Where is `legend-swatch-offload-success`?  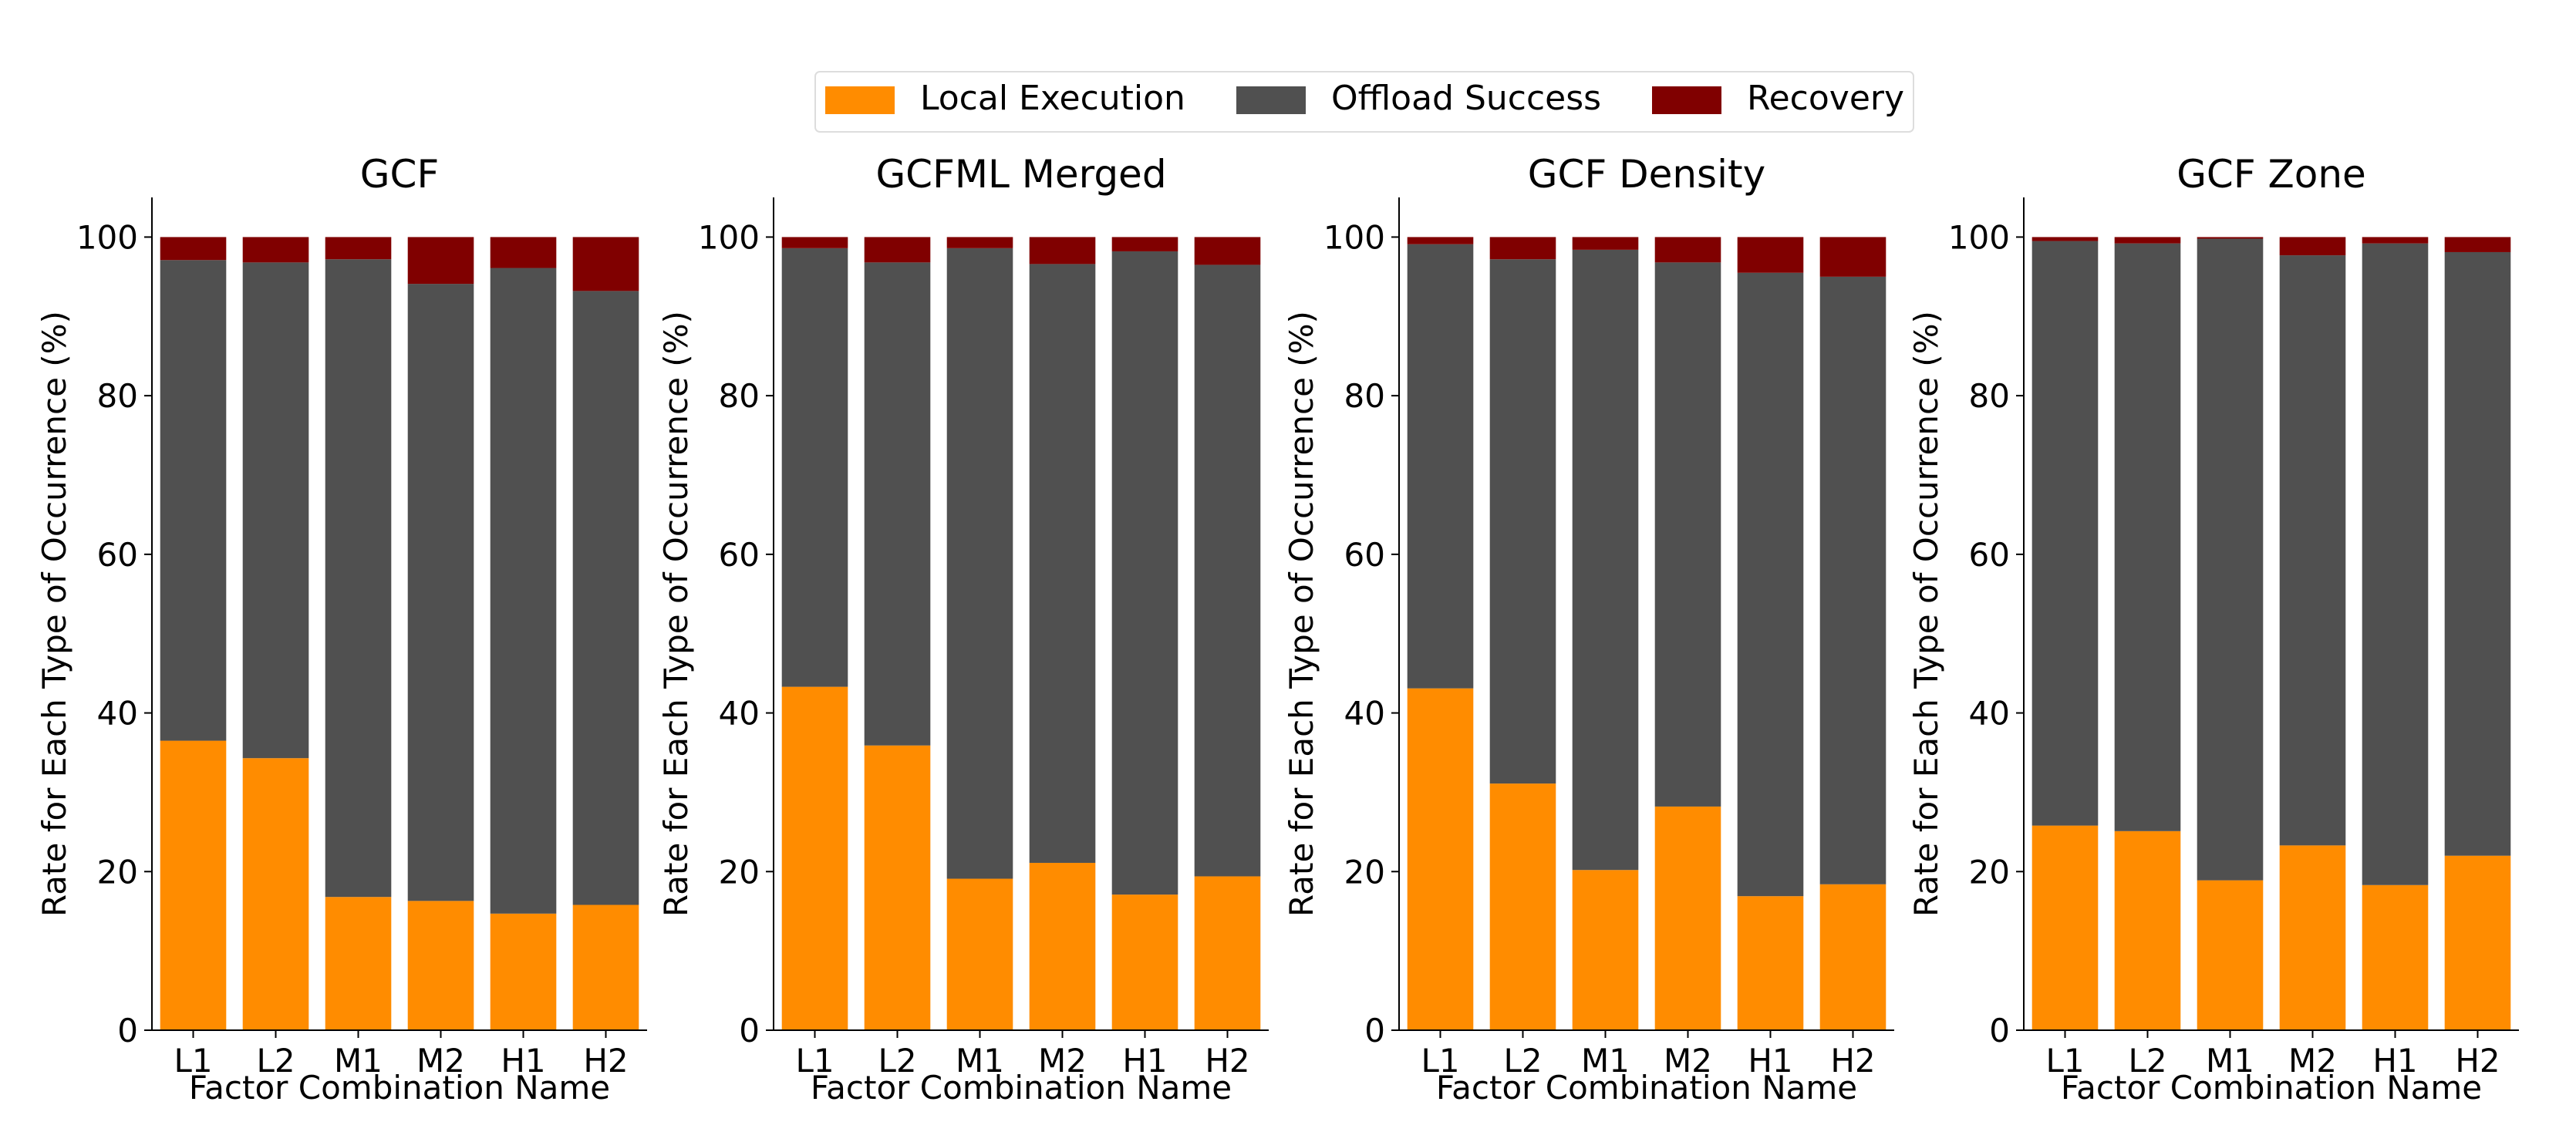 legend-swatch-offload-success is located at coordinates (1271, 100).